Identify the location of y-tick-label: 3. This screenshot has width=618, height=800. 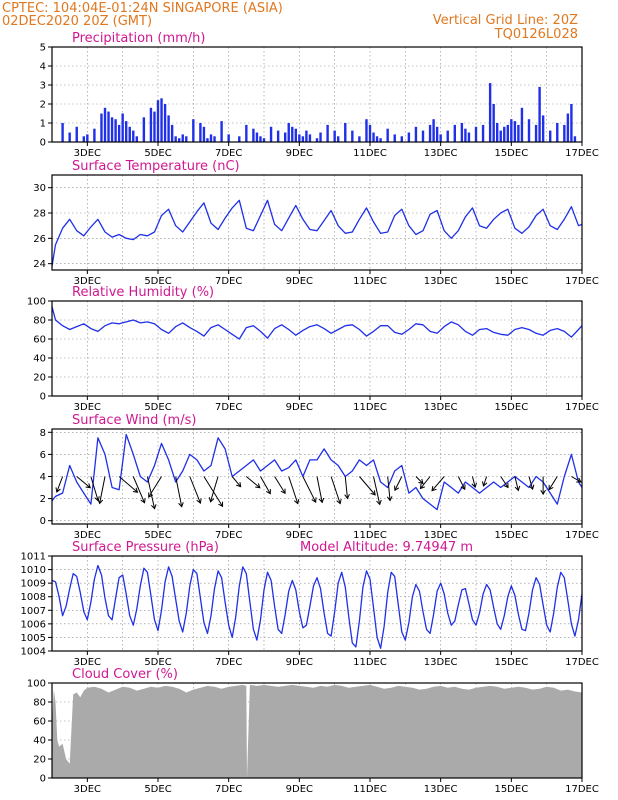
(43, 86).